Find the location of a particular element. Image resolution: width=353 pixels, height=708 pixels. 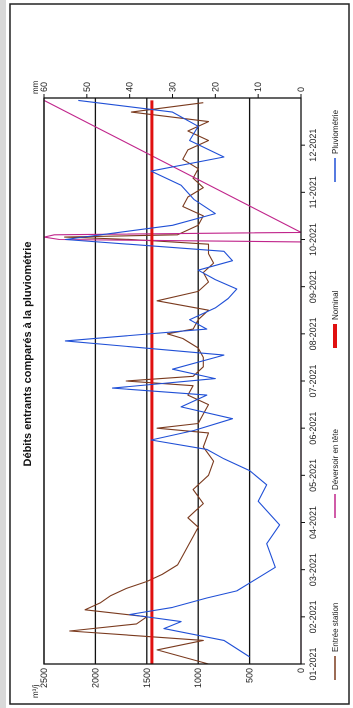

right-tick-label: 0 is located at coordinates (301, 89).